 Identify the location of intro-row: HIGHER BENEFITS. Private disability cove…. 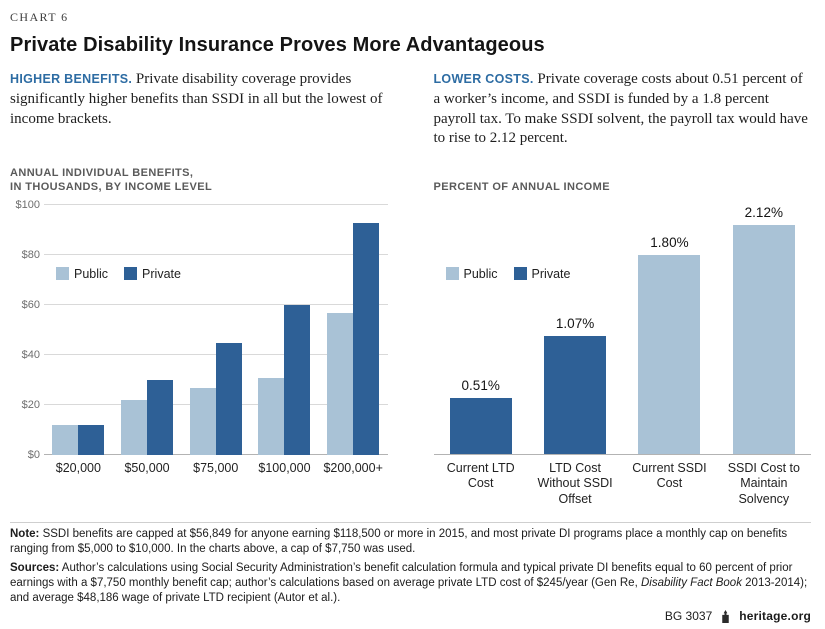
(410, 109).